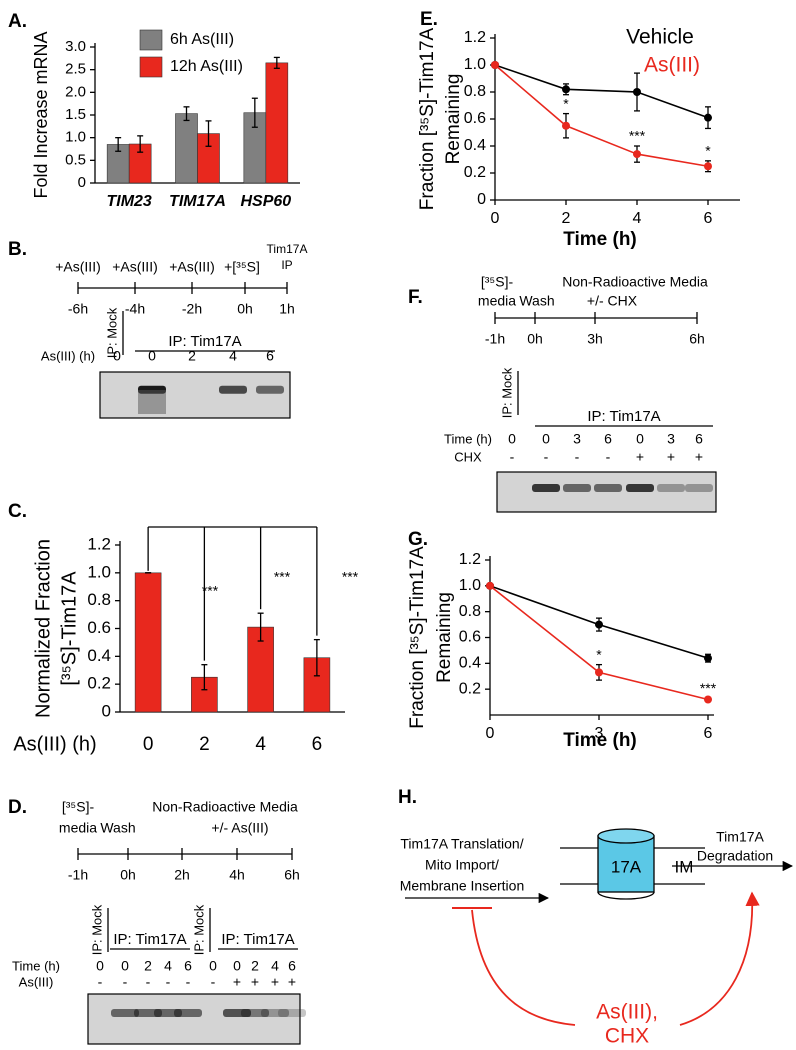 This screenshot has width=796, height=1050. Describe the element at coordinates (128, 875) in the screenshot. I see `timeline-label: 0h` at that location.